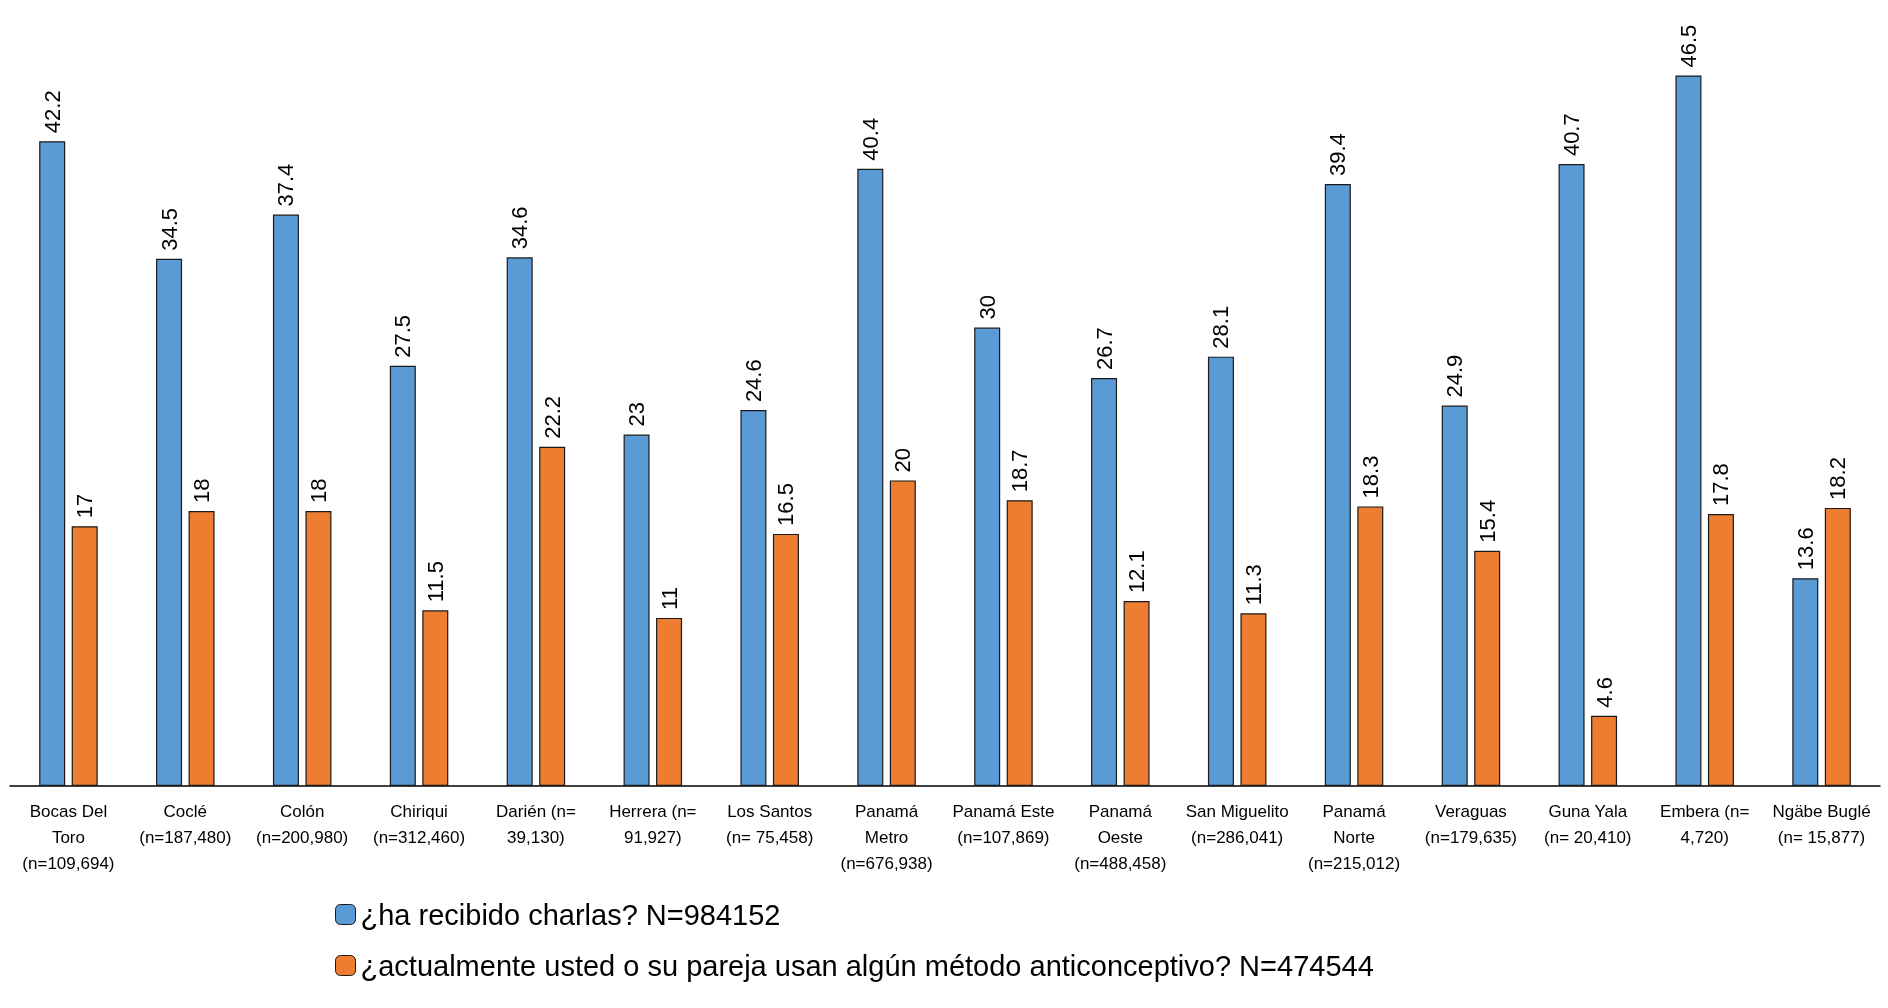  Describe the element at coordinates (1572, 135) in the screenshot. I see `data-label: 40.7` at that location.